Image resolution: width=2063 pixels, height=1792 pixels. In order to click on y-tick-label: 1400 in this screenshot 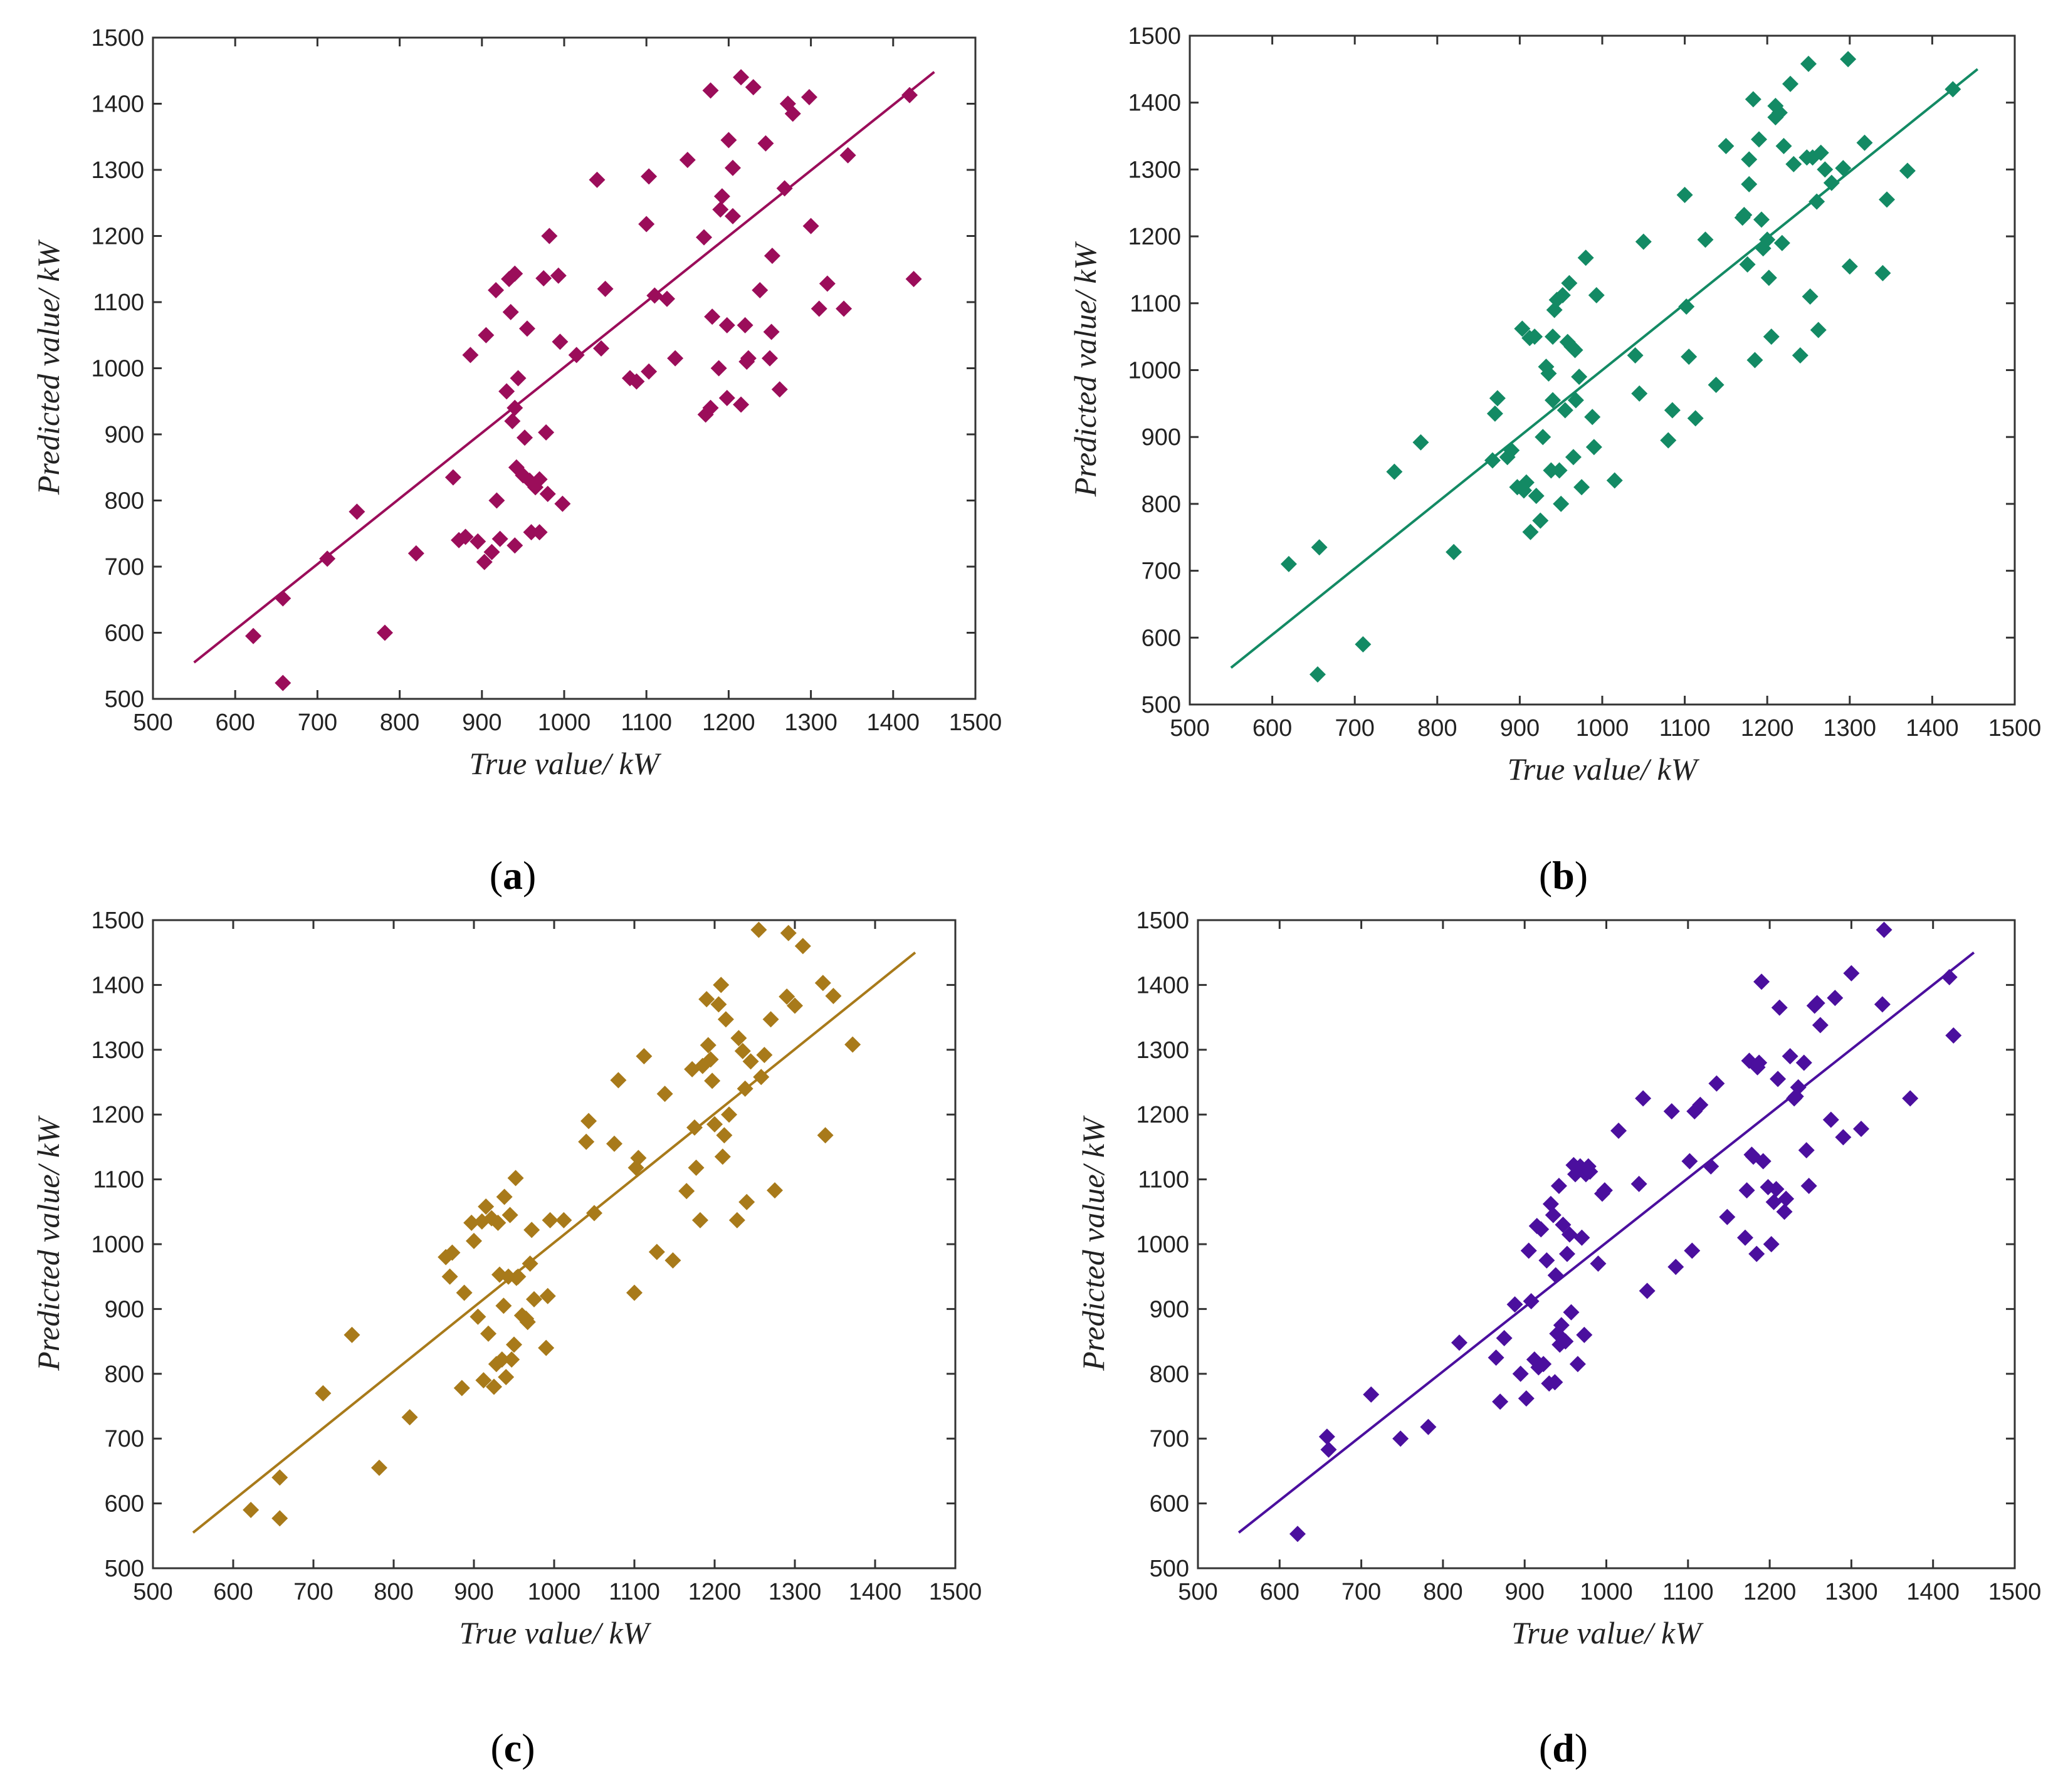, I will do `click(1162, 985)`.